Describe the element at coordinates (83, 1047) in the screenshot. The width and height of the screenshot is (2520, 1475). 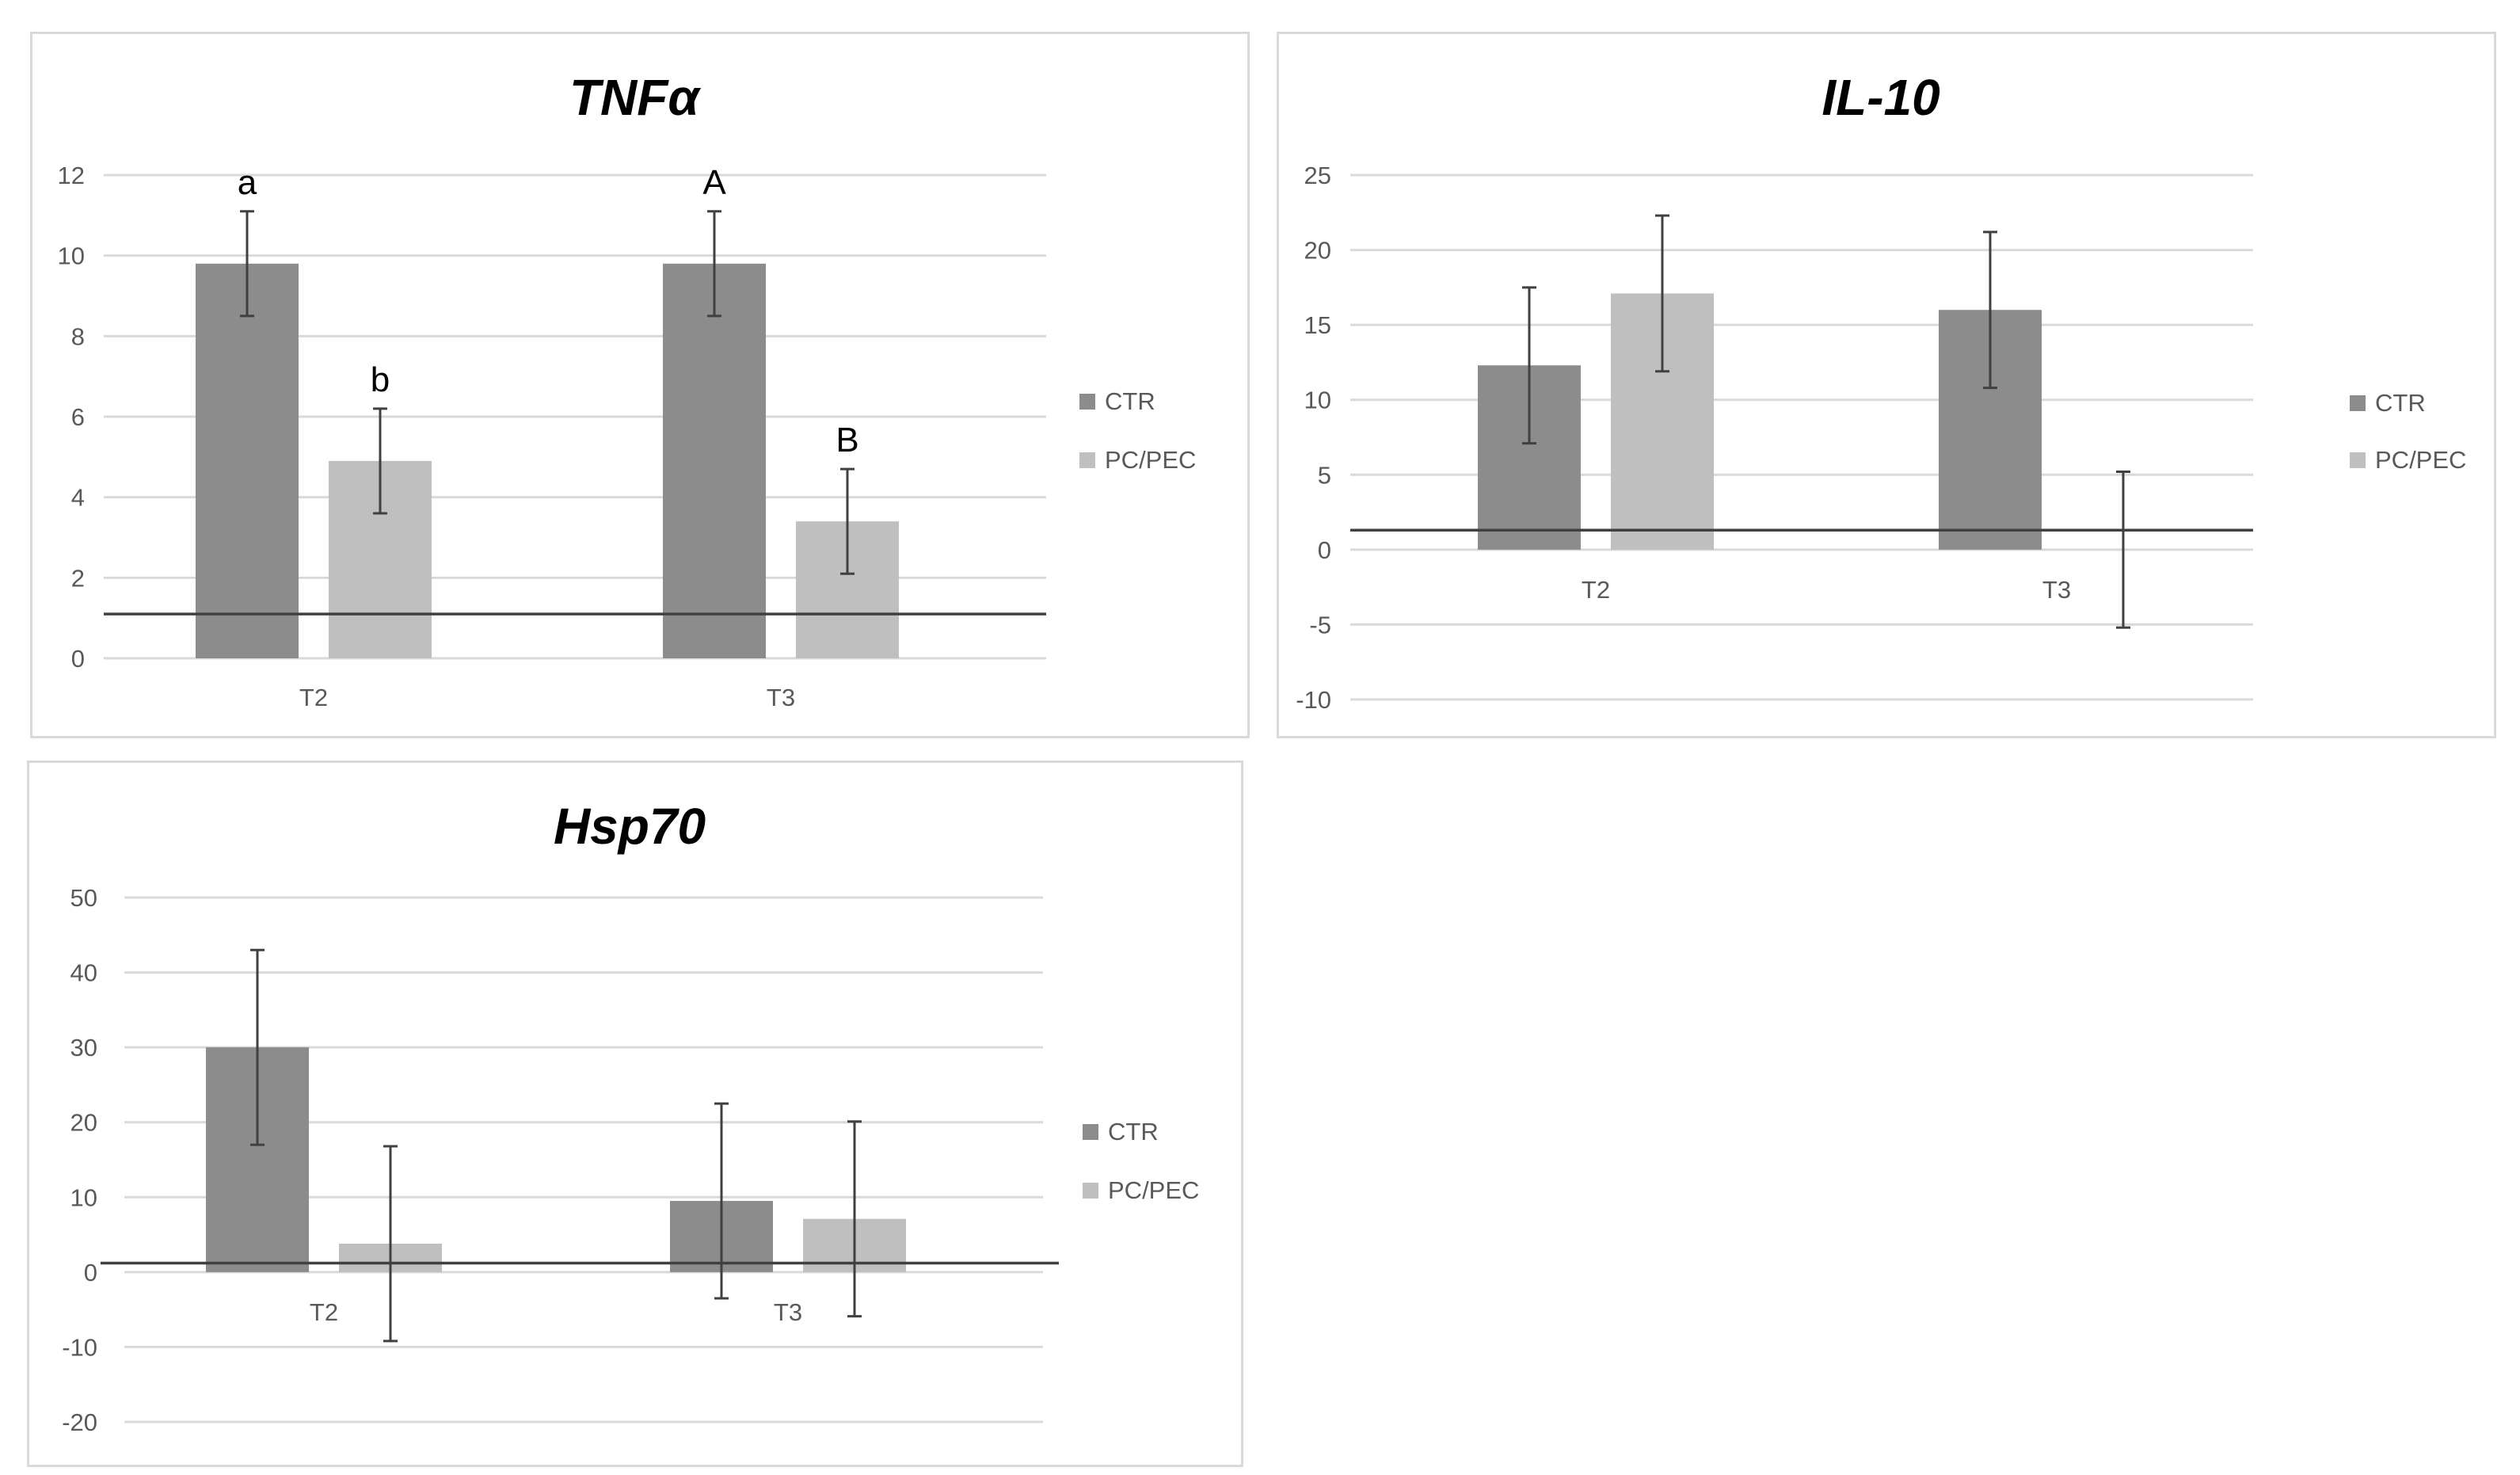
I see `y-tick-label: 30` at that location.